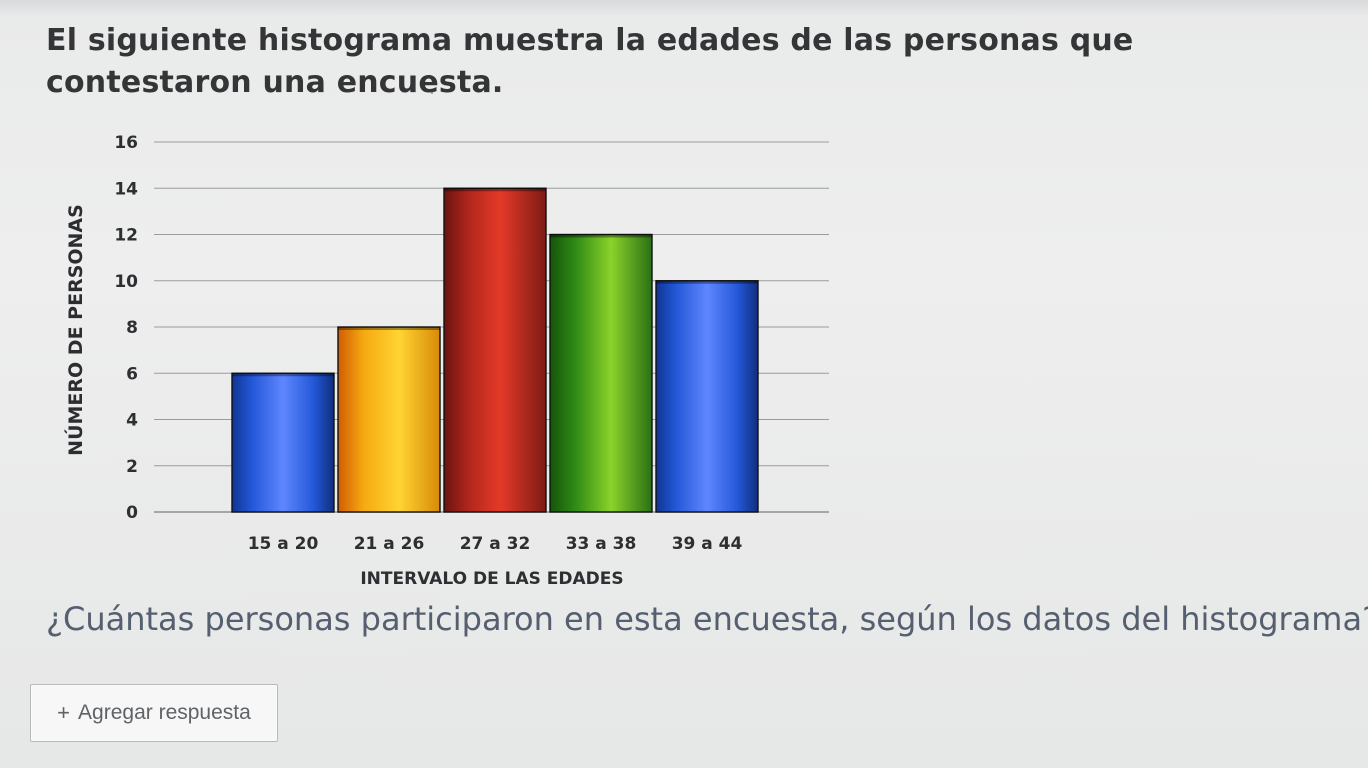 This screenshot has width=1368, height=768. What do you see at coordinates (126, 282) in the screenshot?
I see `y-tick-label: 10` at bounding box center [126, 282].